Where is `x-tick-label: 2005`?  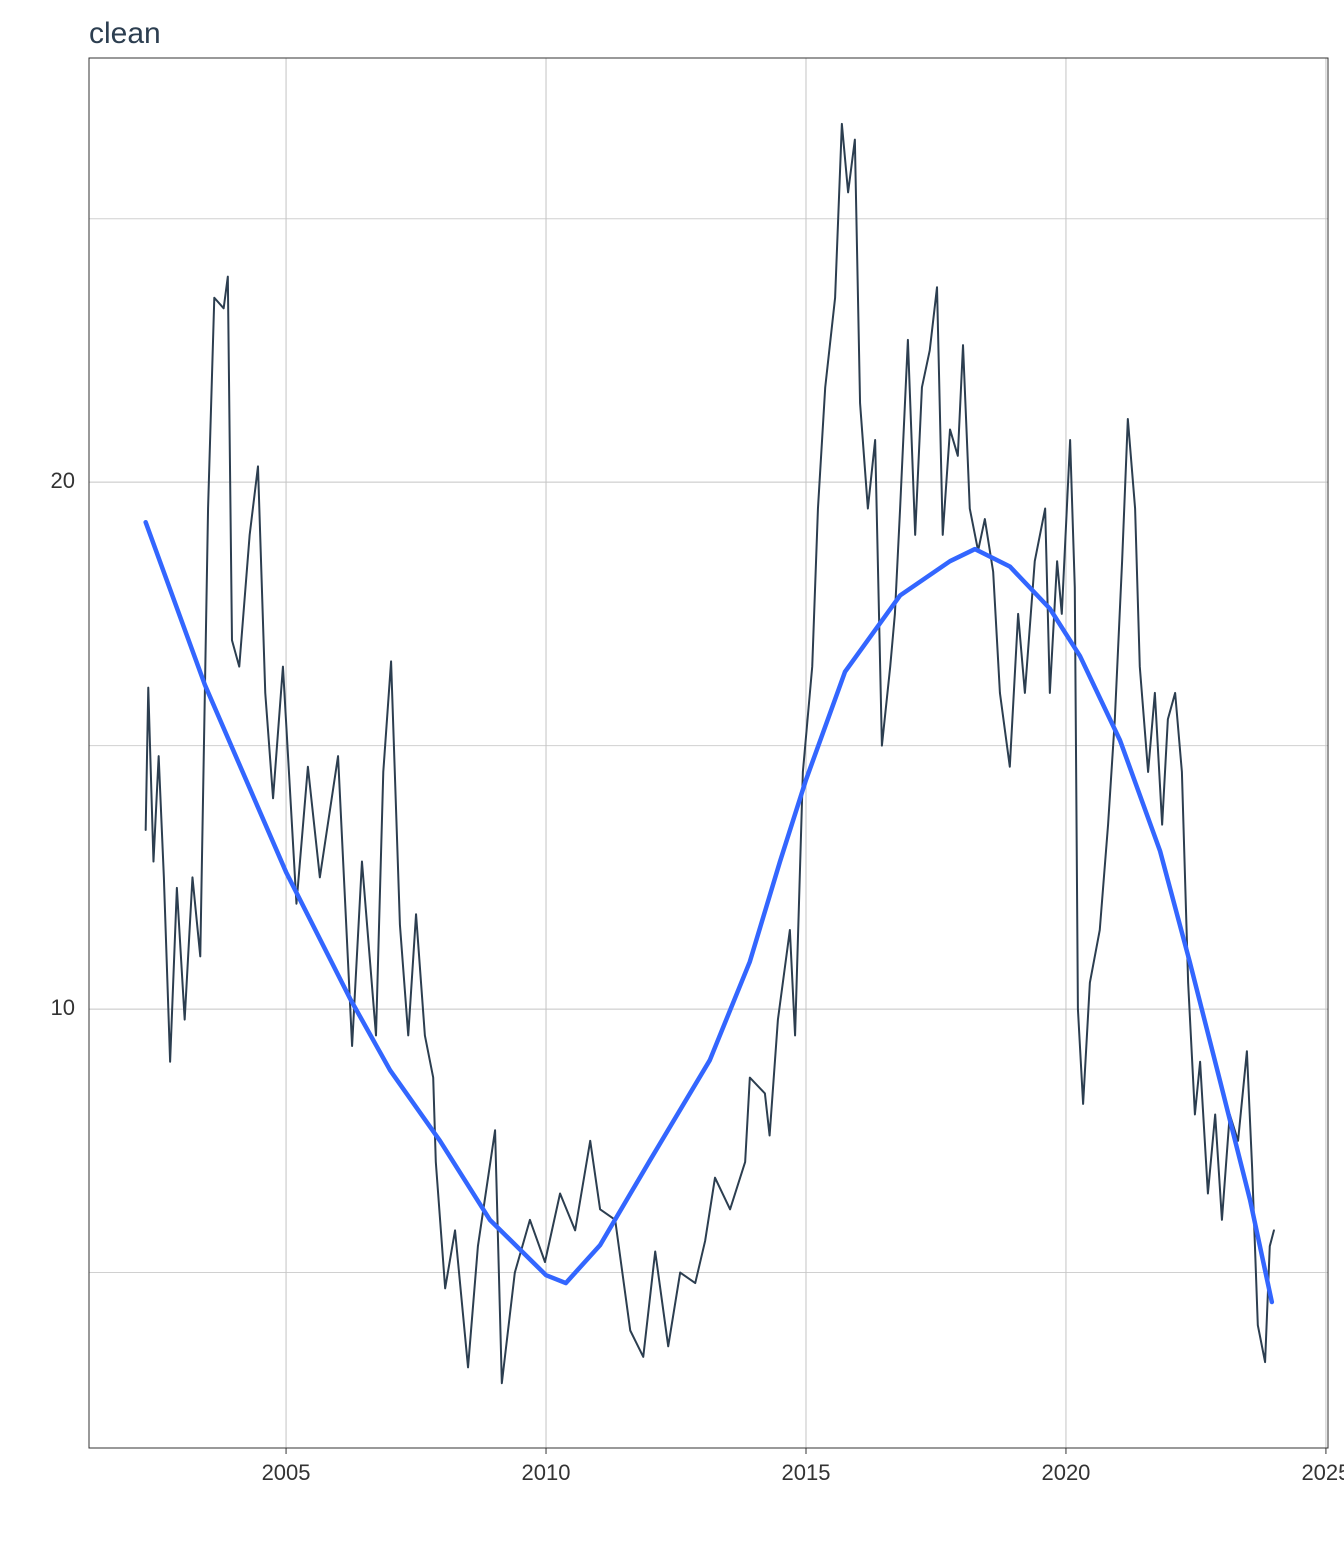 x-tick-label: 2005 is located at coordinates (286, 1472).